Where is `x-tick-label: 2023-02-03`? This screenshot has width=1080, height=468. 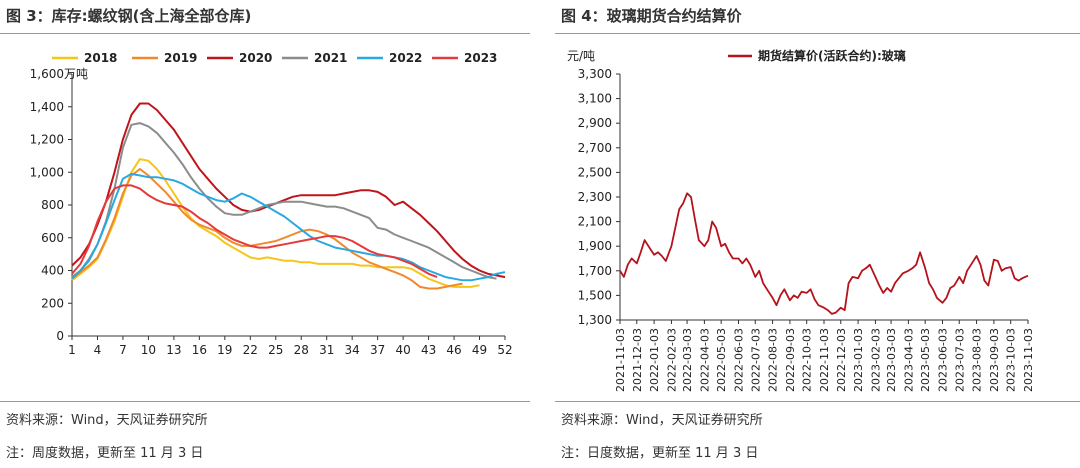 x-tick-label: 2023-02-03 is located at coordinates (875, 360).